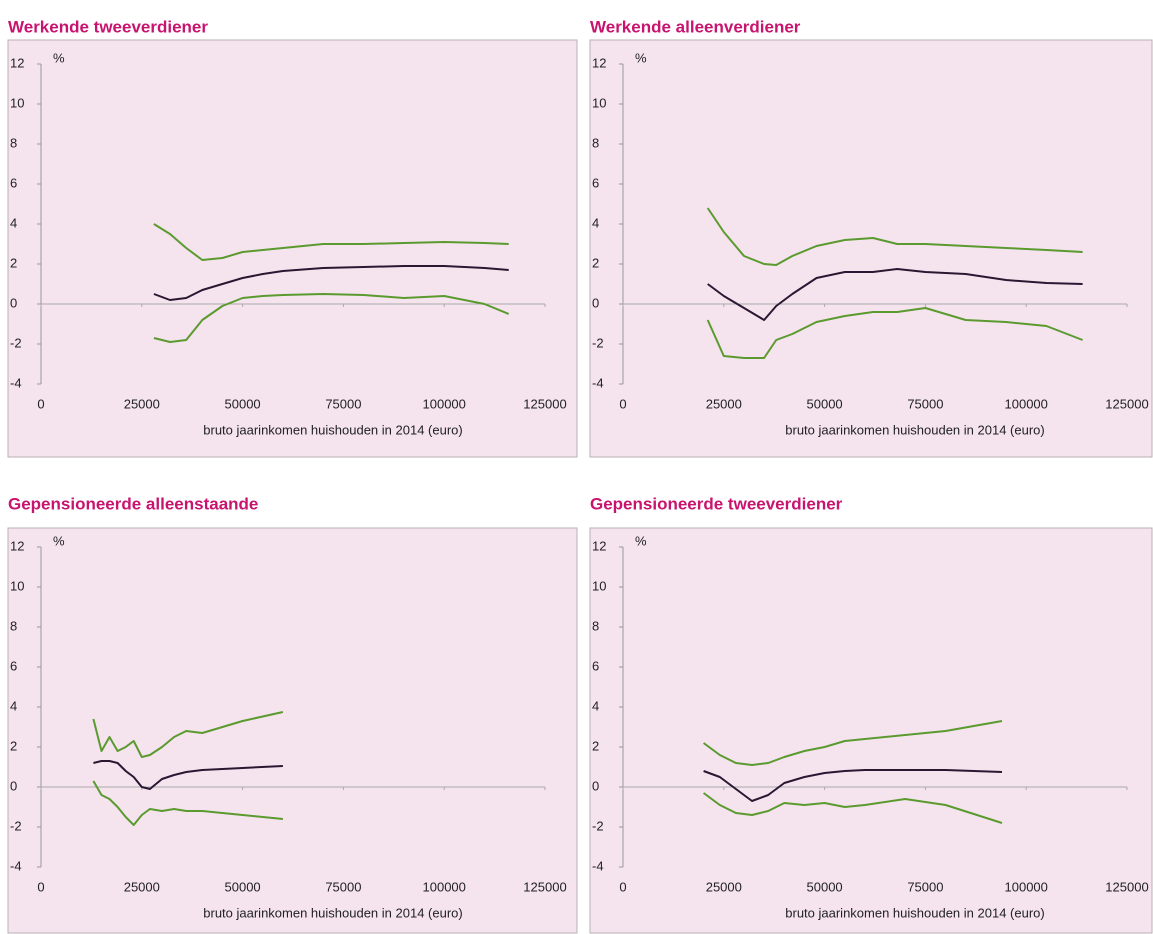  Describe the element at coordinates (695, 26) in the screenshot. I see `chart-title: Werkende alleenverdiener` at that location.